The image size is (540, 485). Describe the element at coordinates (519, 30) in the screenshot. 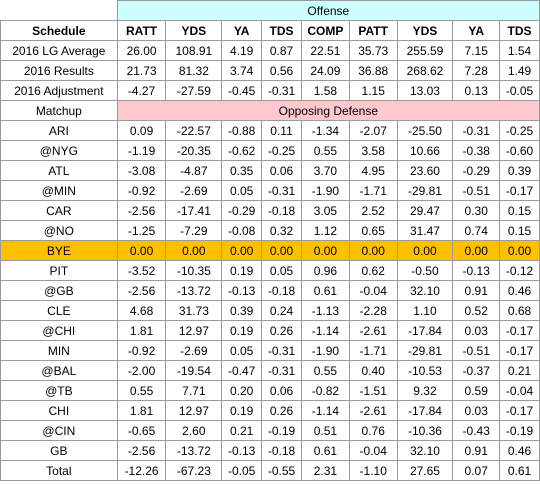

I see `value-cell: TDS` at that location.